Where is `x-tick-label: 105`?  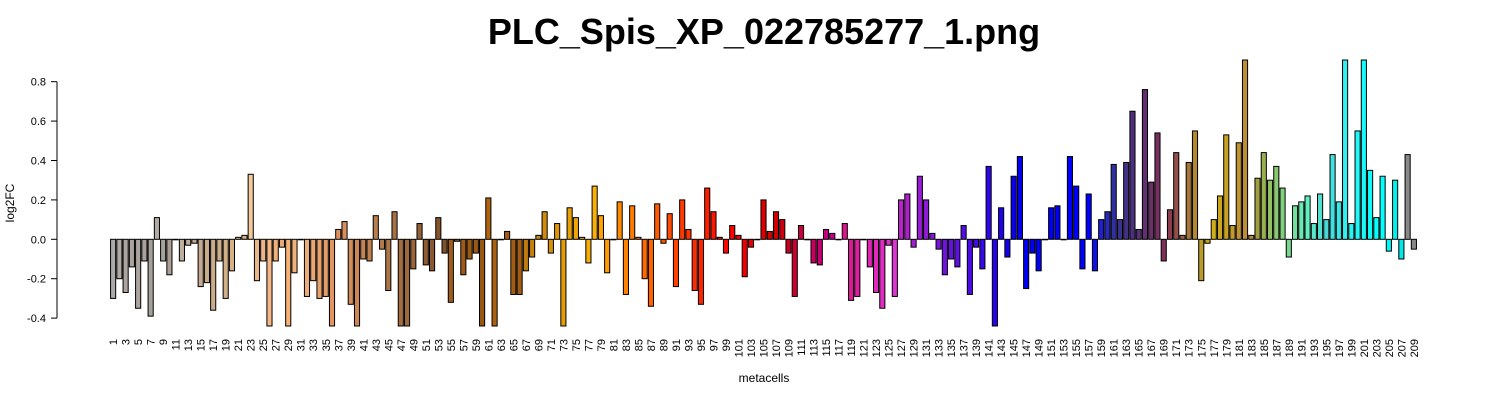
x-tick-label: 105 is located at coordinates (765, 348).